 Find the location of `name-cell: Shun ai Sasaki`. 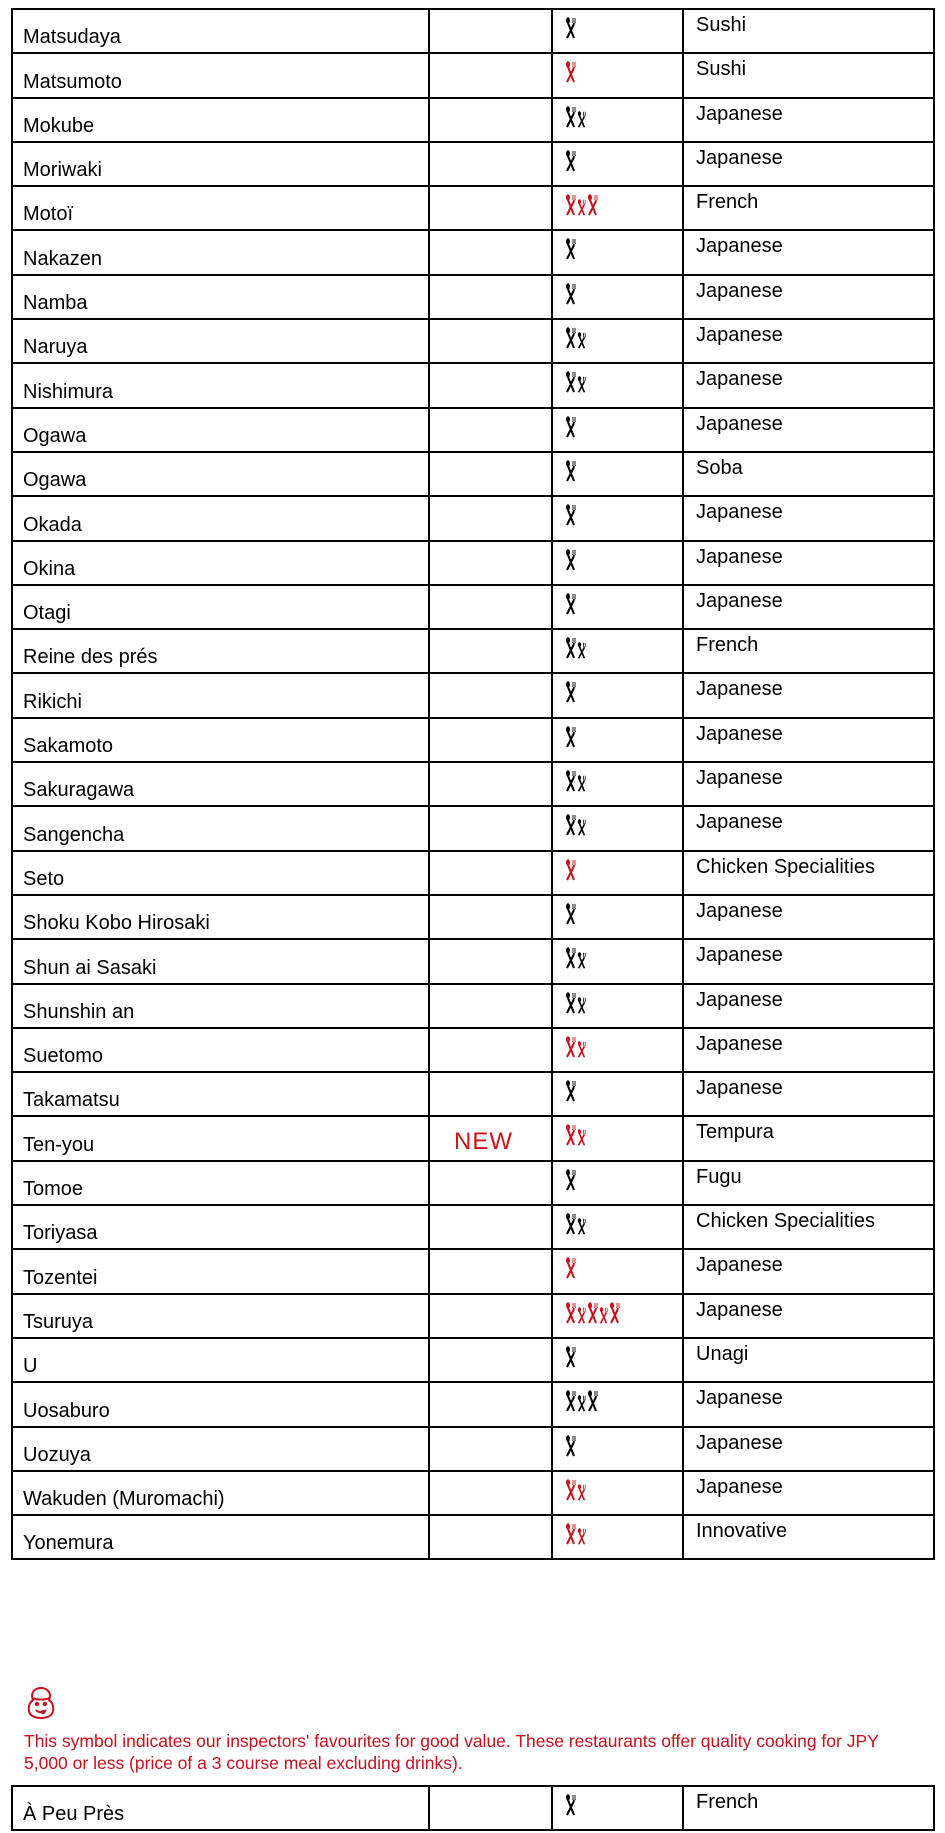

name-cell: Shun ai Sasaki is located at coordinates (220, 961).